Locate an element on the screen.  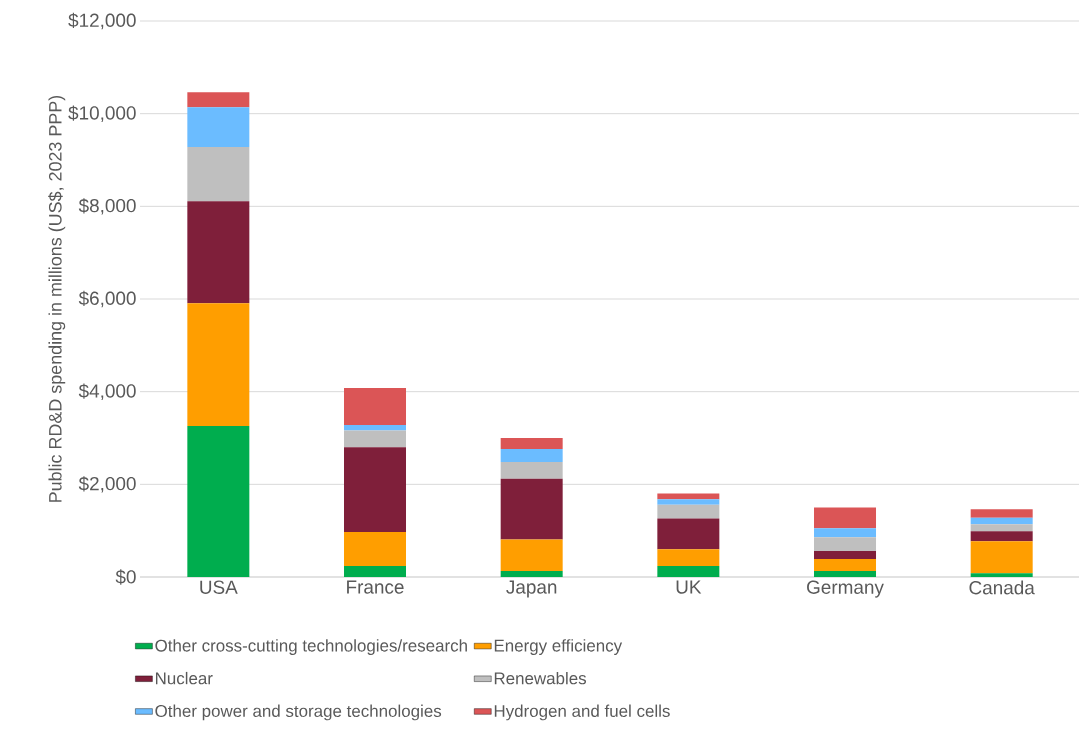
x-tick-label: USA is located at coordinates (219, 587).